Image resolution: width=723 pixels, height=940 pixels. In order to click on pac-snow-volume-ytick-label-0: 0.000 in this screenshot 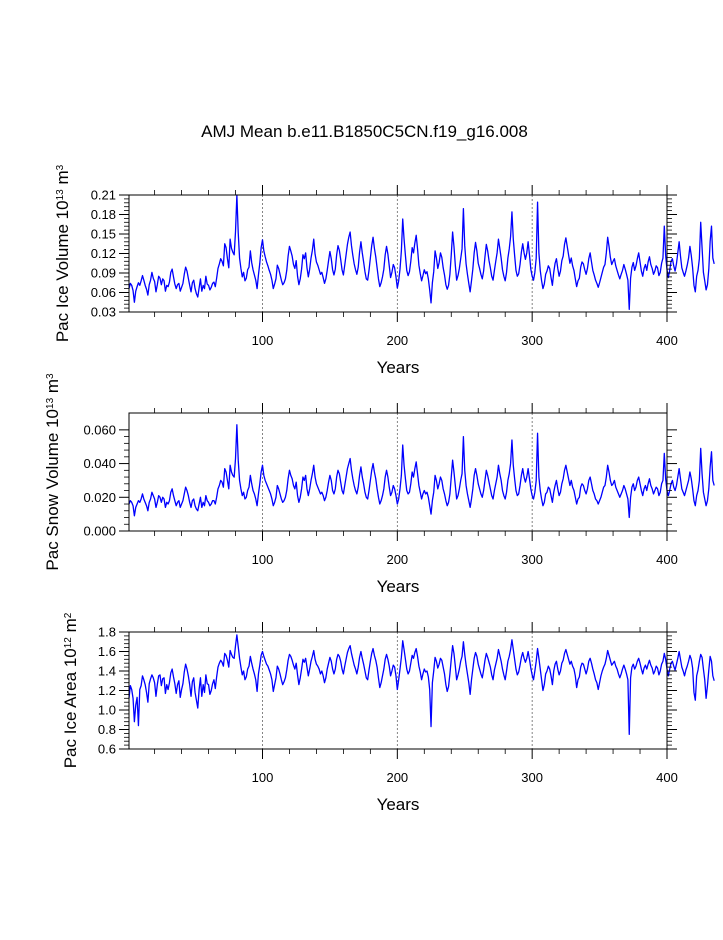, I will do `click(99, 531)`.